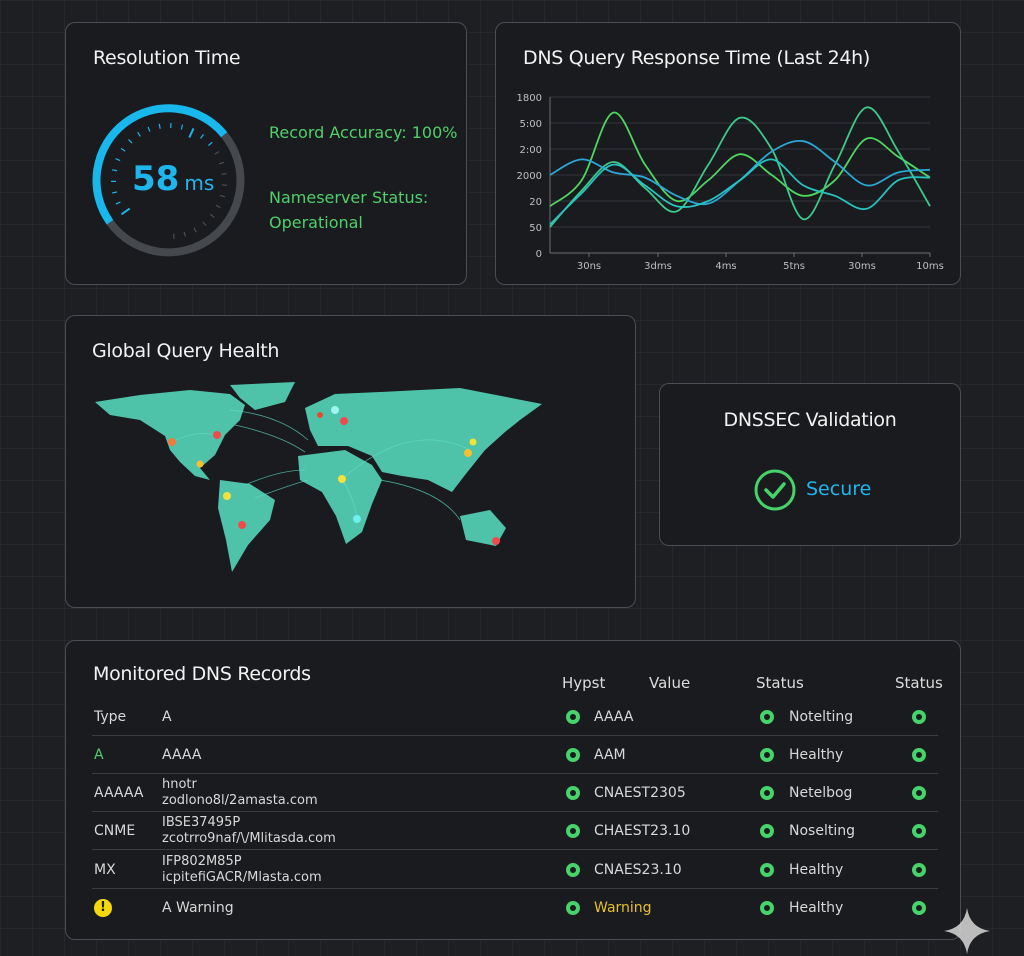 This screenshot has width=1024, height=956. Describe the element at coordinates (114, 831) in the screenshot. I see `record-type: CNME` at that location.